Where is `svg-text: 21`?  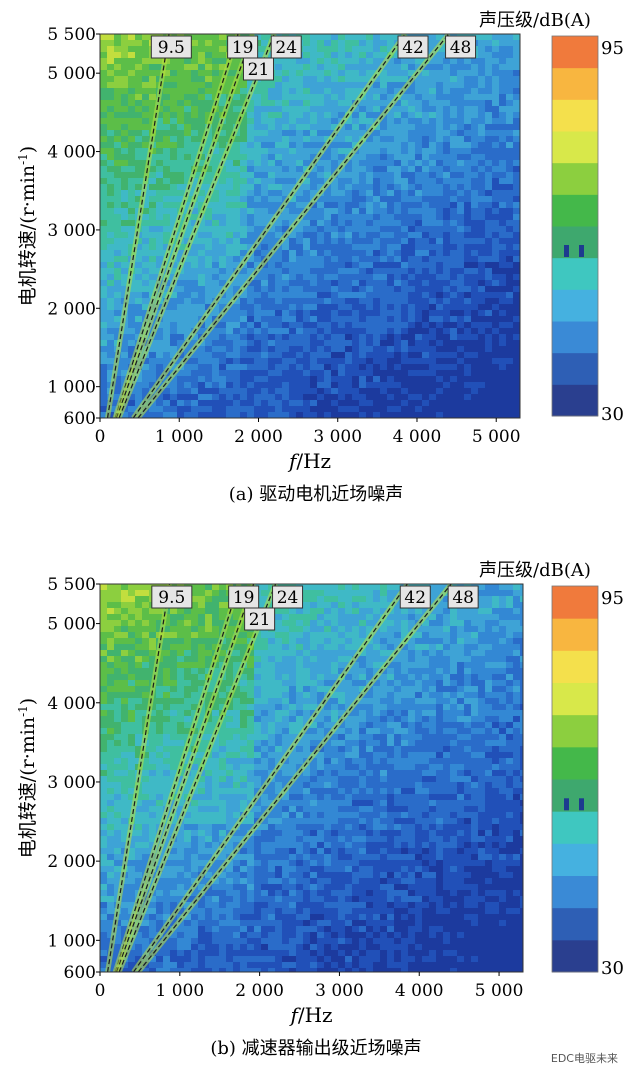 svg-text: 21 is located at coordinates (259, 70).